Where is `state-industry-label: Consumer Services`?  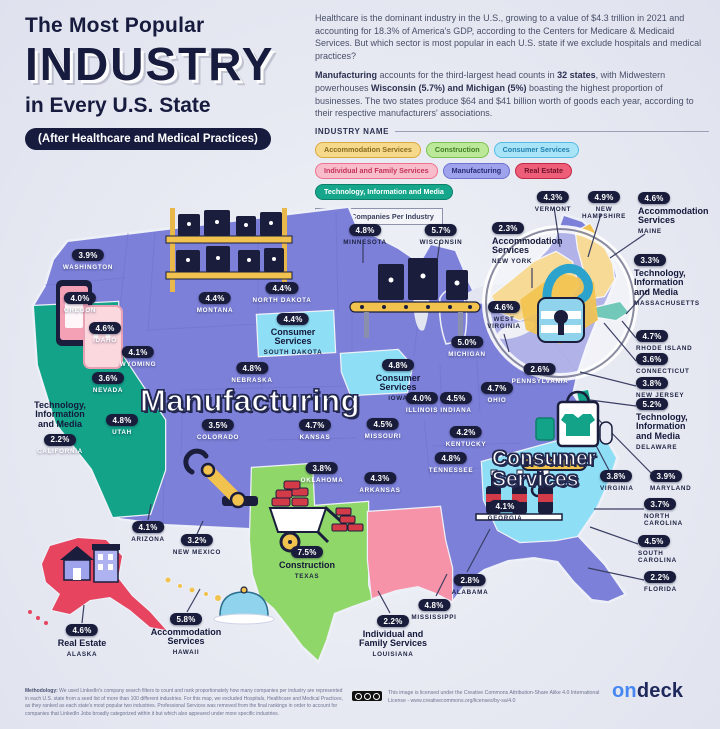
state-industry-label: Consumer Services is located at coordinates (293, 336).